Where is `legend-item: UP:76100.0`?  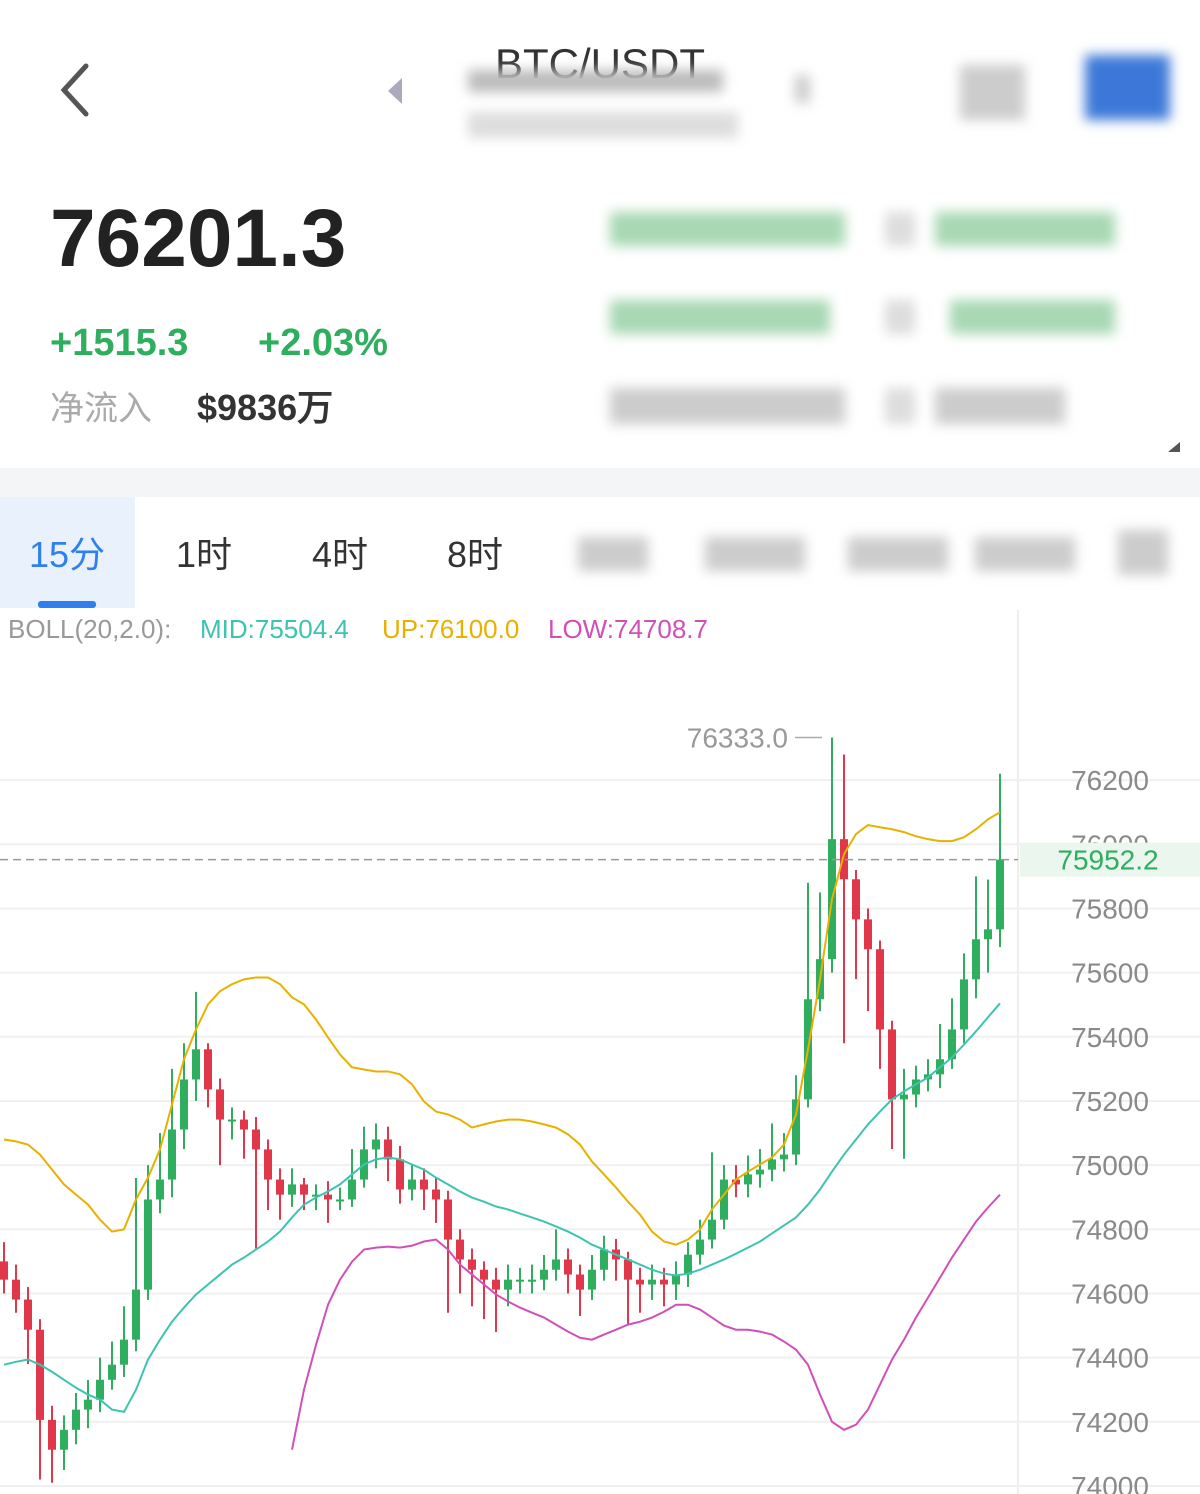 legend-item: UP:76100.0 is located at coordinates (450, 629).